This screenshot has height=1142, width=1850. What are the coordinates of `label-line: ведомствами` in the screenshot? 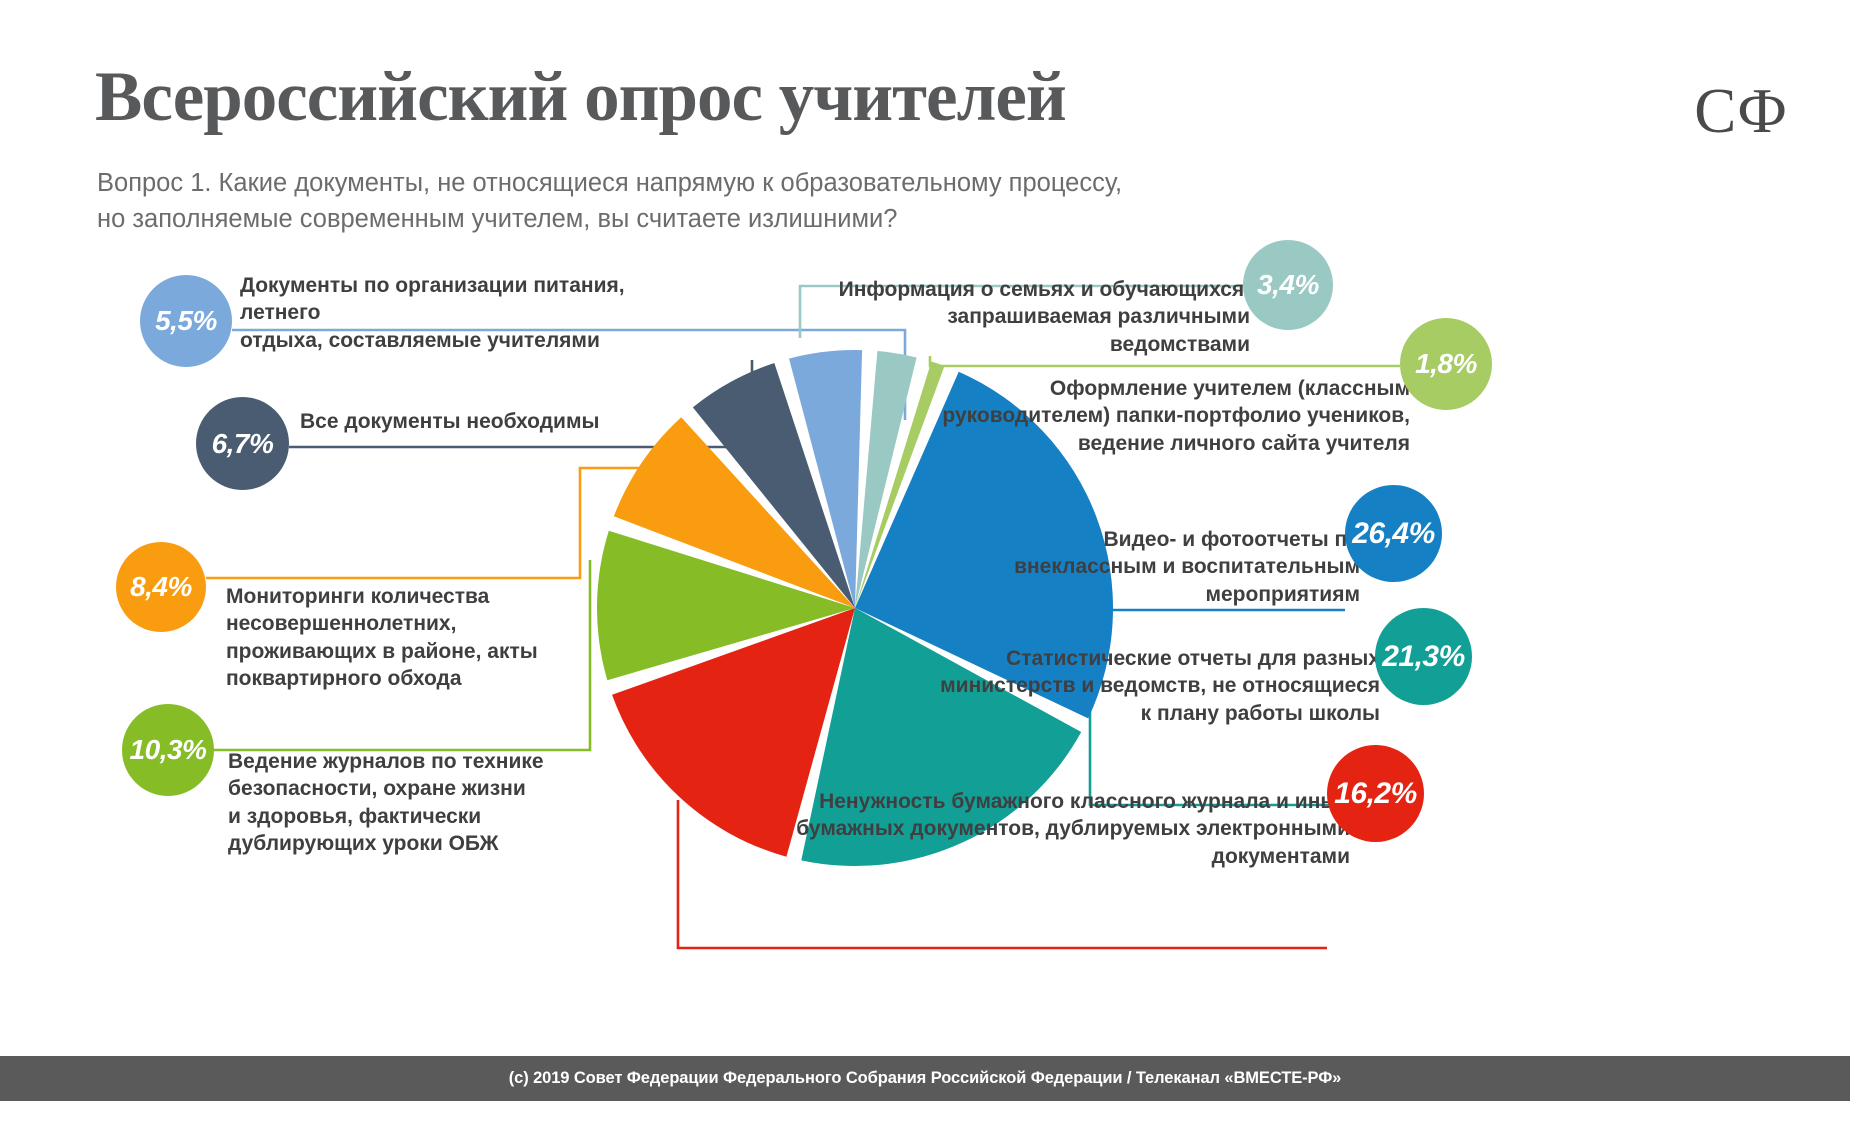 It's located at (1179, 344).